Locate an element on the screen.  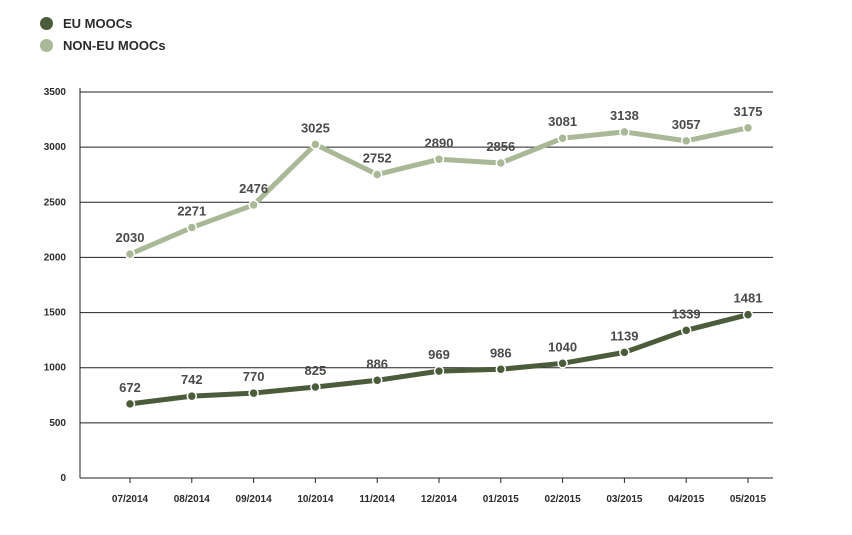
data-label-non-eu: 3057 is located at coordinates (686, 124).